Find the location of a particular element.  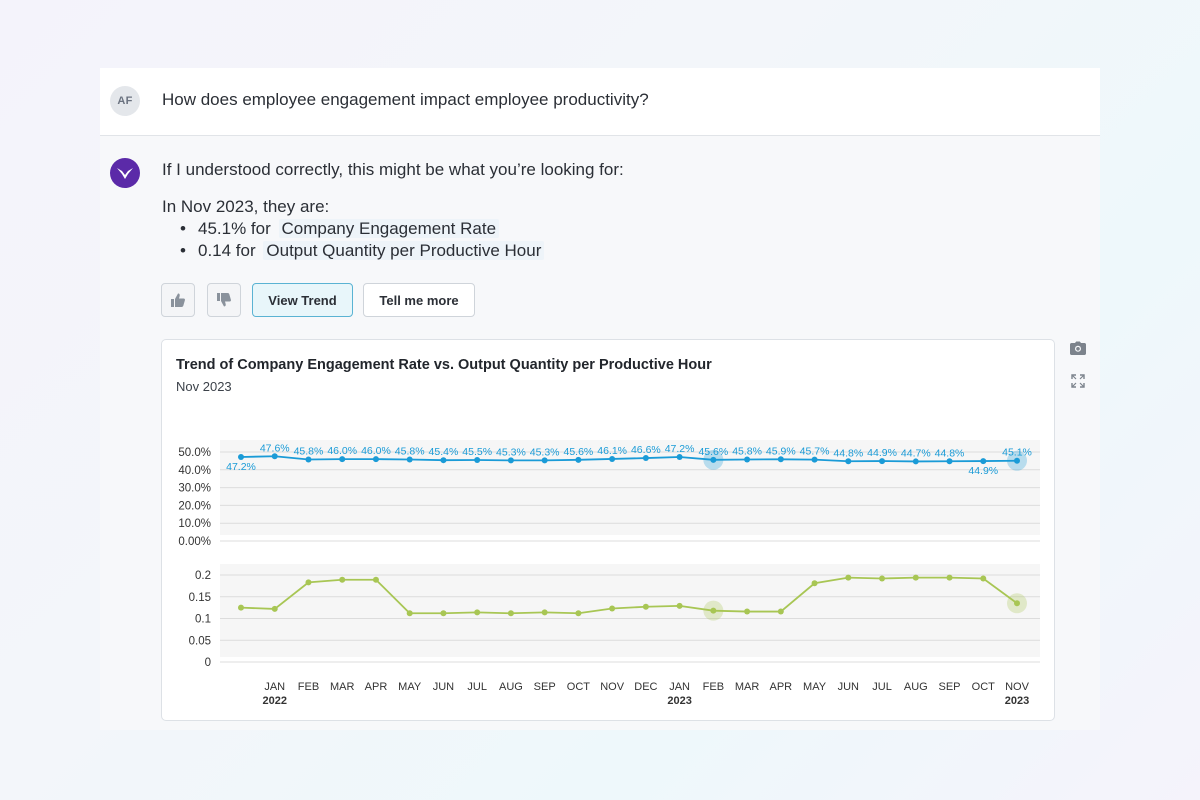

data-label: 44.9% is located at coordinates (983, 471).